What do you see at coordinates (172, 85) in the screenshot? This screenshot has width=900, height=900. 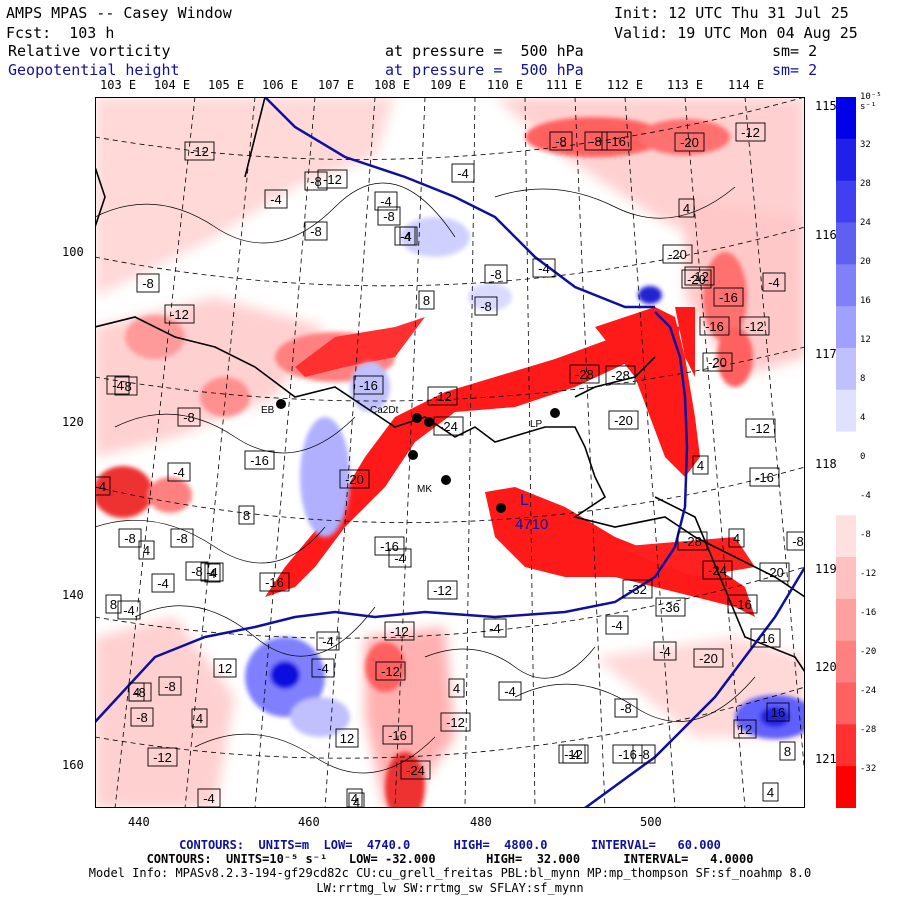 I see `lon-label: 104 E` at bounding box center [172, 85].